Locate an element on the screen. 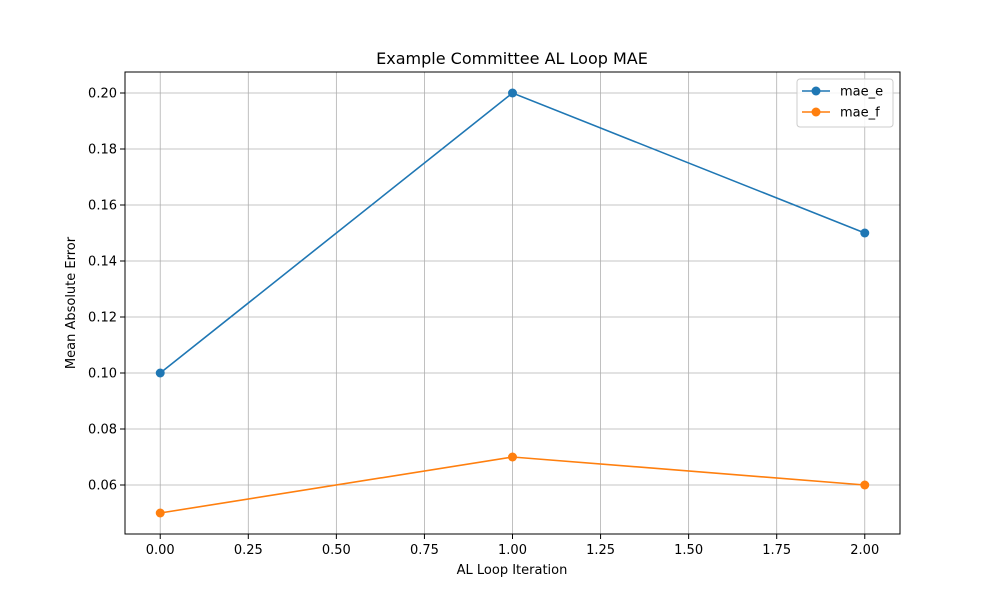 The width and height of the screenshot is (1000, 600). legend-label: mae_f is located at coordinates (860, 113).